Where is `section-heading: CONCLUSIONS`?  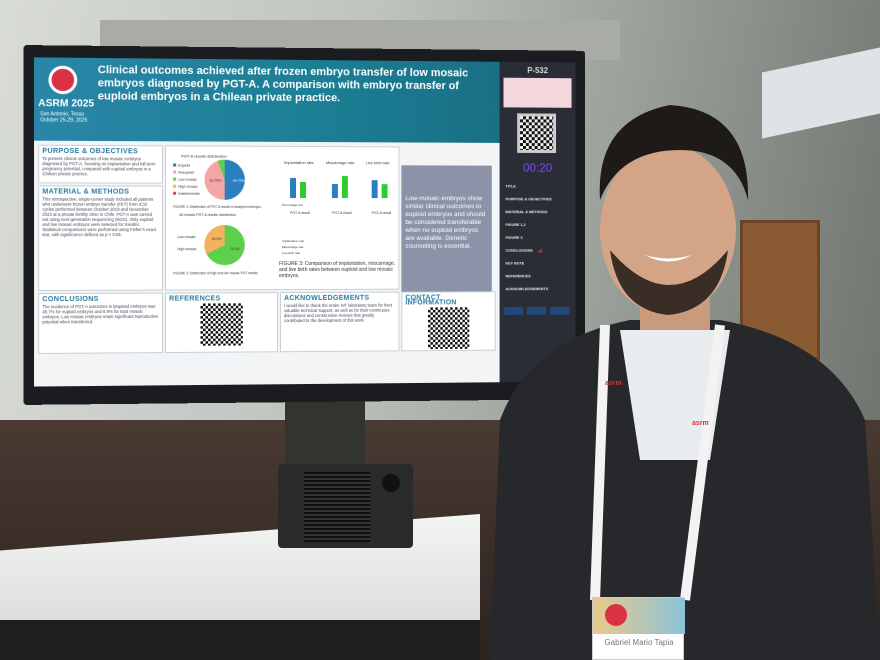
section-heading: CONCLUSIONS is located at coordinates (70, 299).